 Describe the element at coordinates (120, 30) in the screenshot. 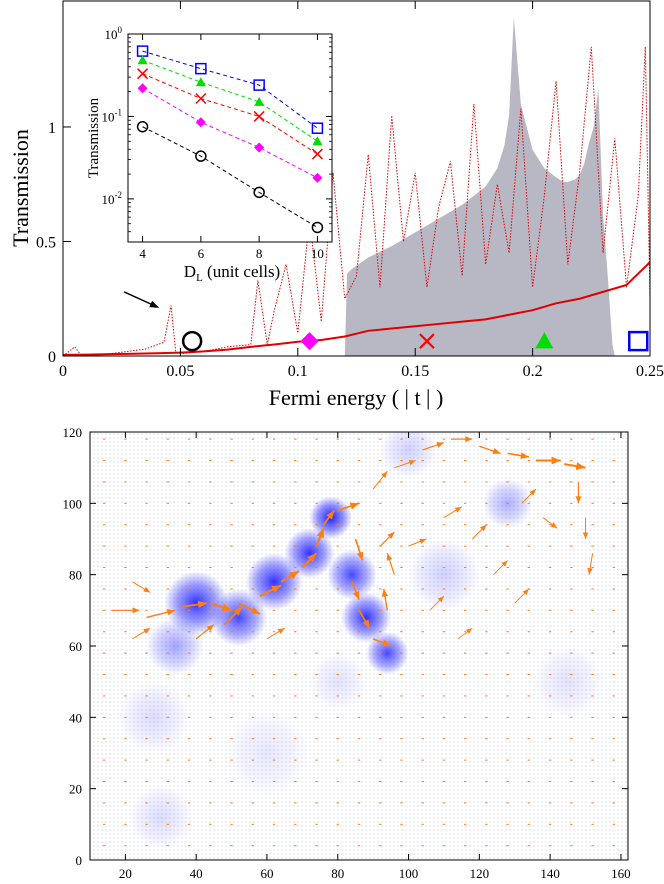

I see `inset-y-tick-exponent: 0` at that location.